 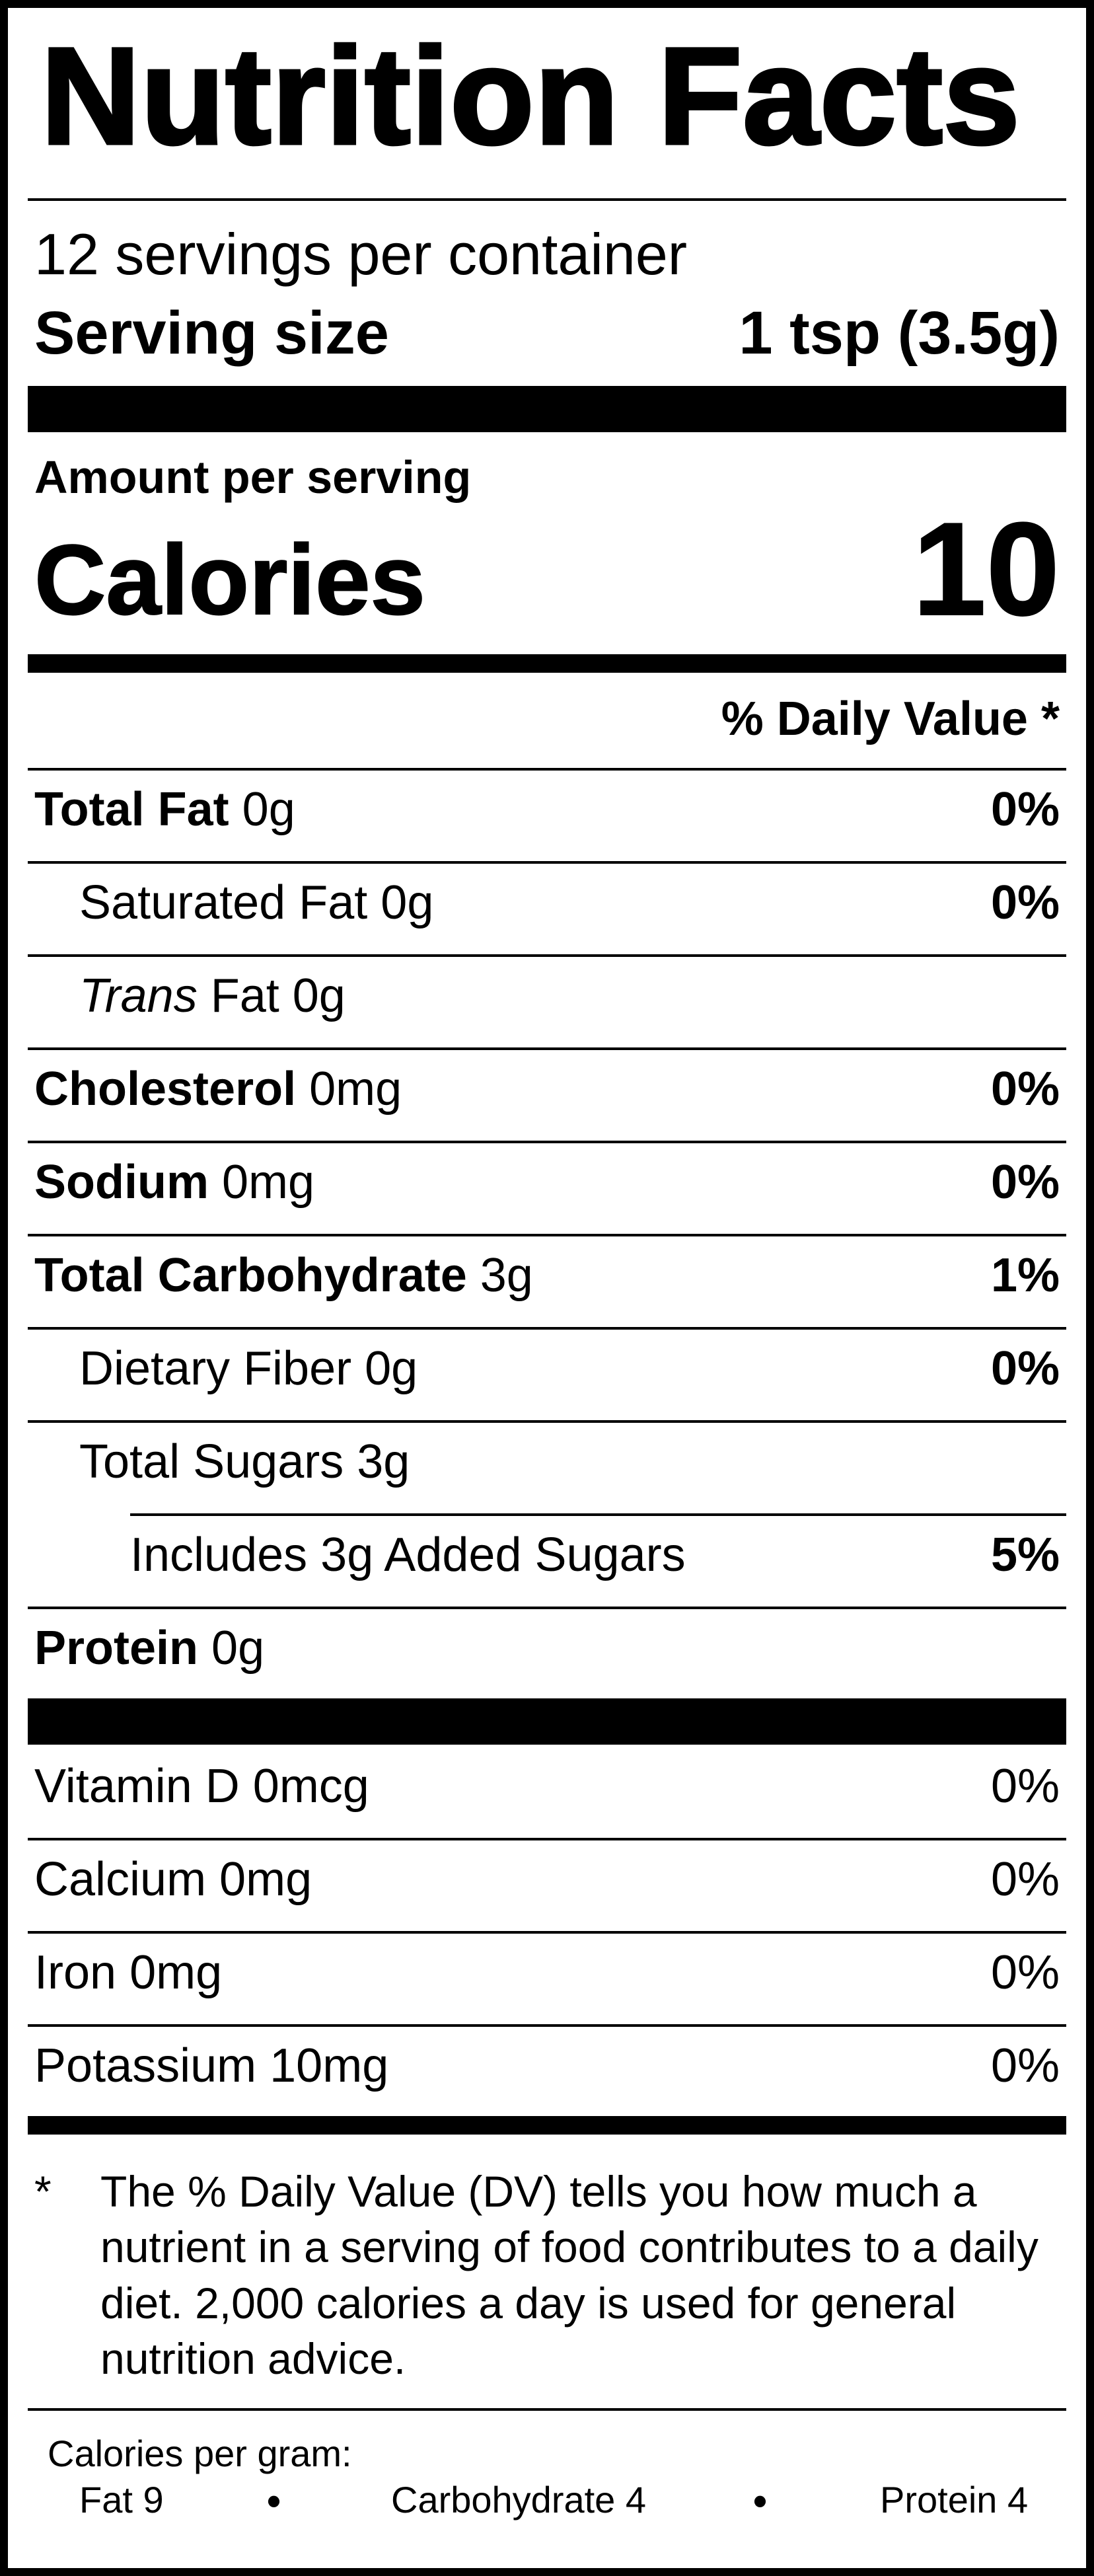 I want to click on vitamin-row: Calcium 0mg 0%, so click(x=547, y=1881).